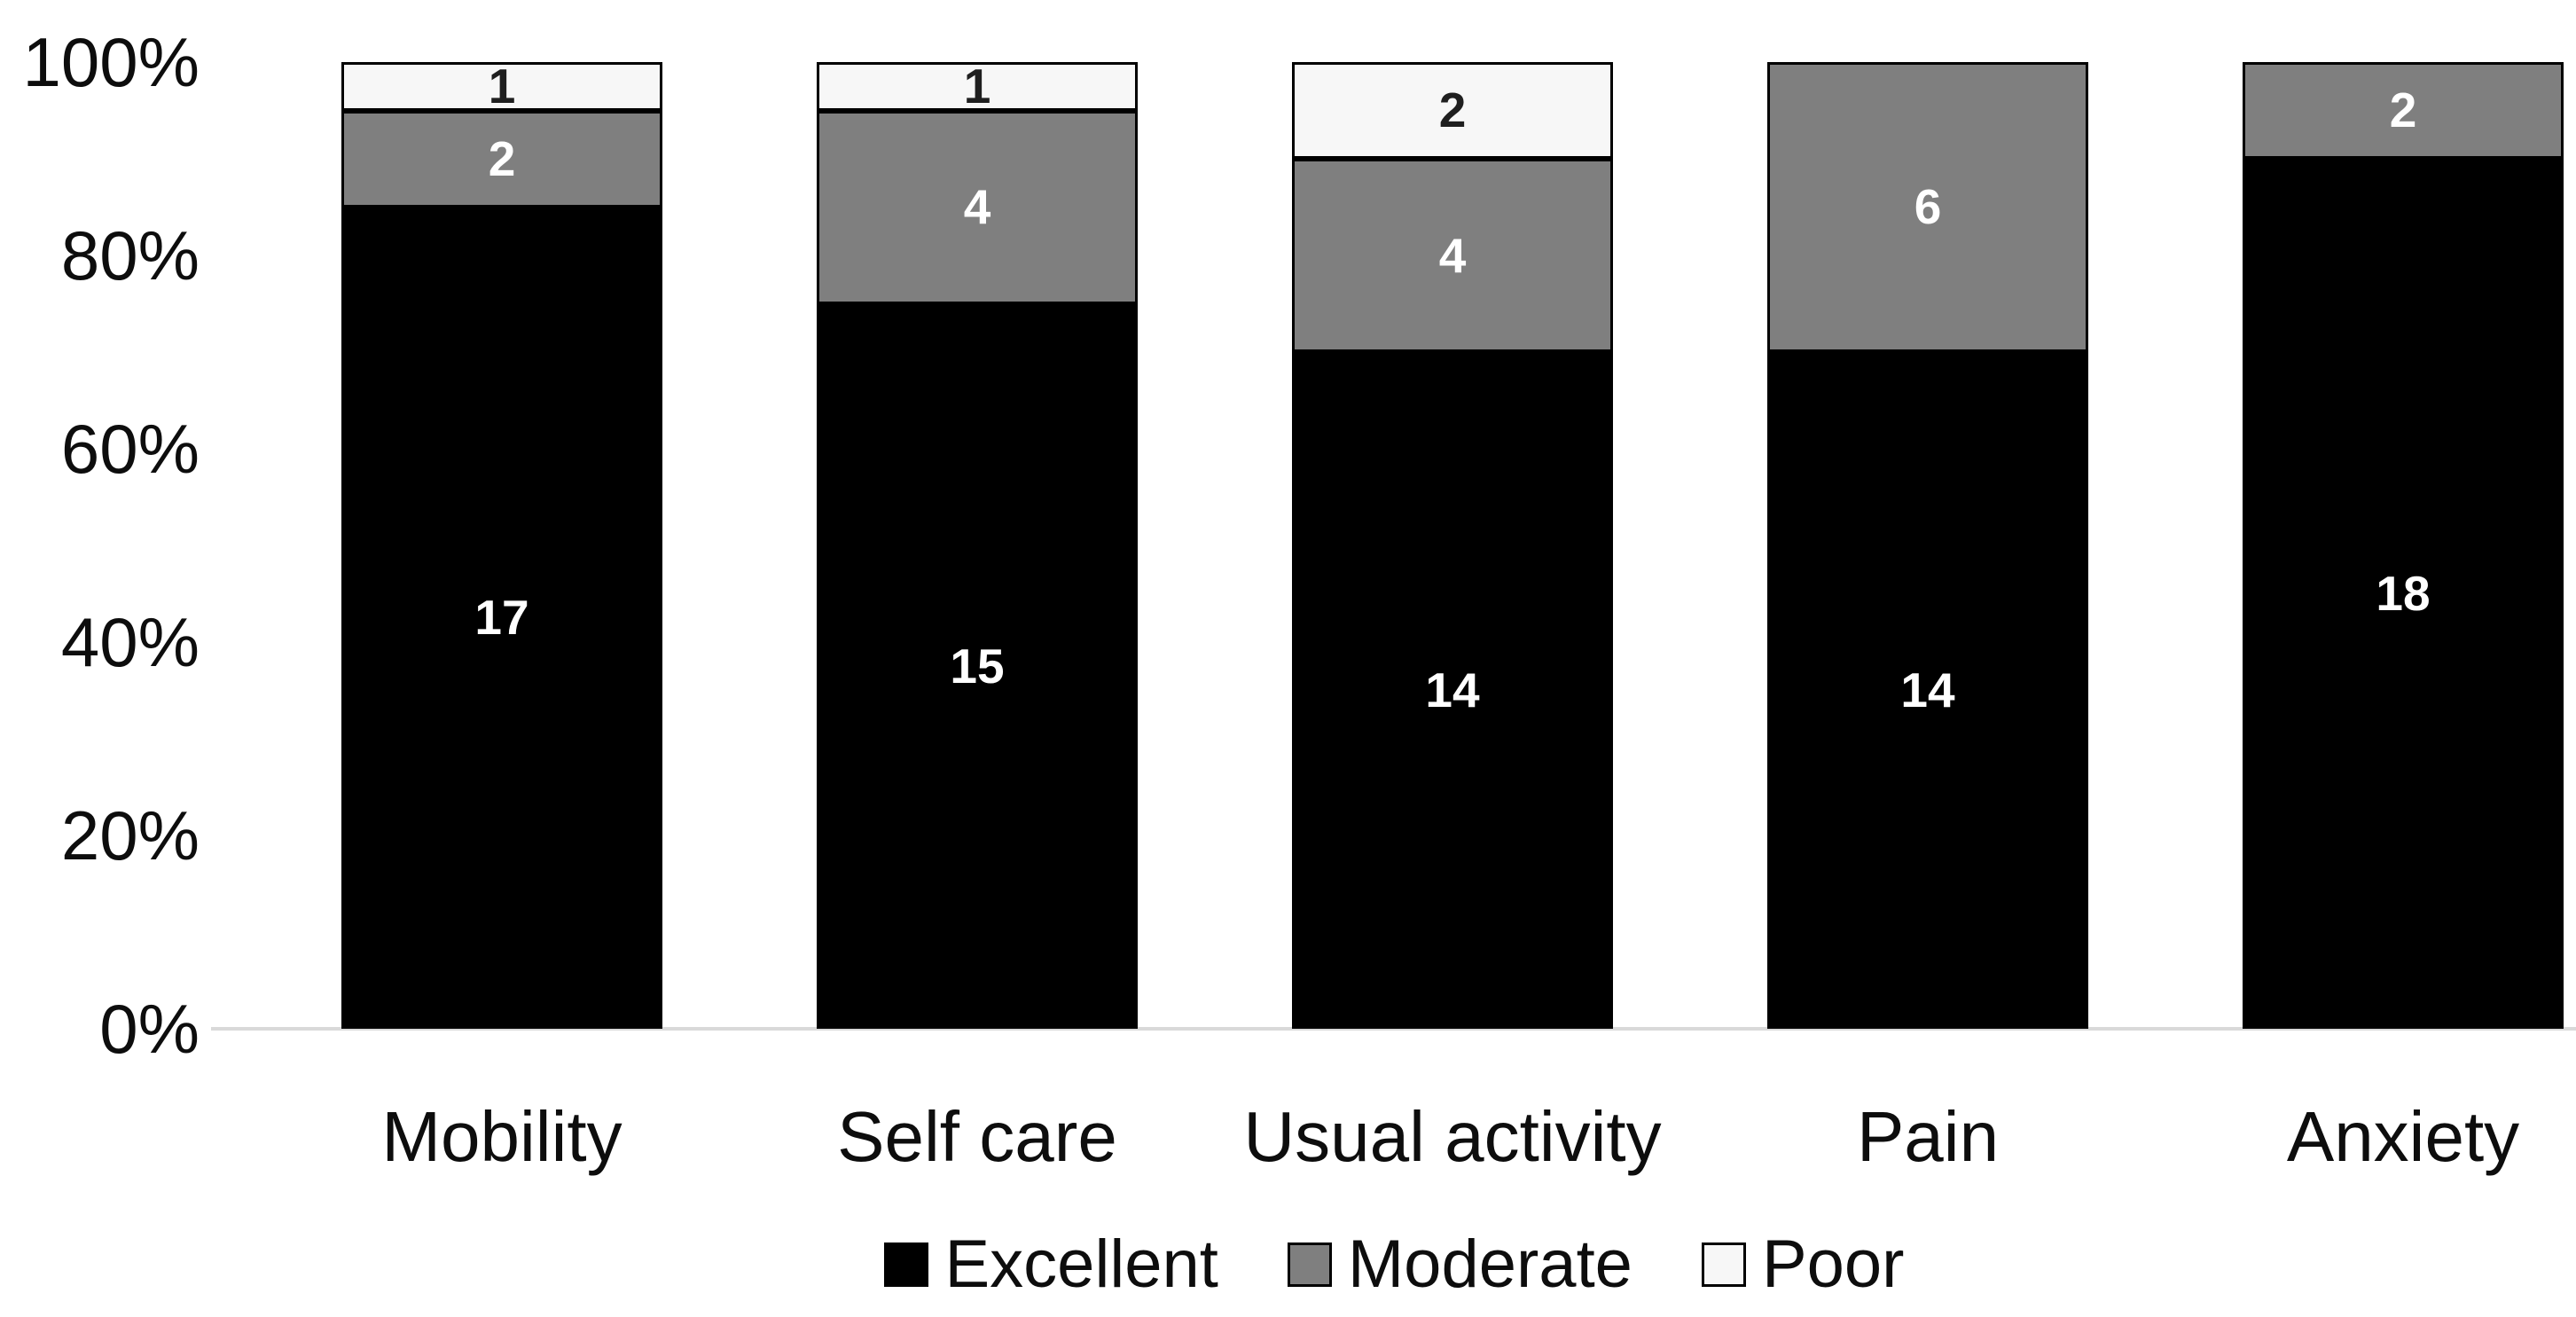 This screenshot has width=2576, height=1317. Describe the element at coordinates (130, 449) in the screenshot. I see `y-tick-label: 60%` at that location.